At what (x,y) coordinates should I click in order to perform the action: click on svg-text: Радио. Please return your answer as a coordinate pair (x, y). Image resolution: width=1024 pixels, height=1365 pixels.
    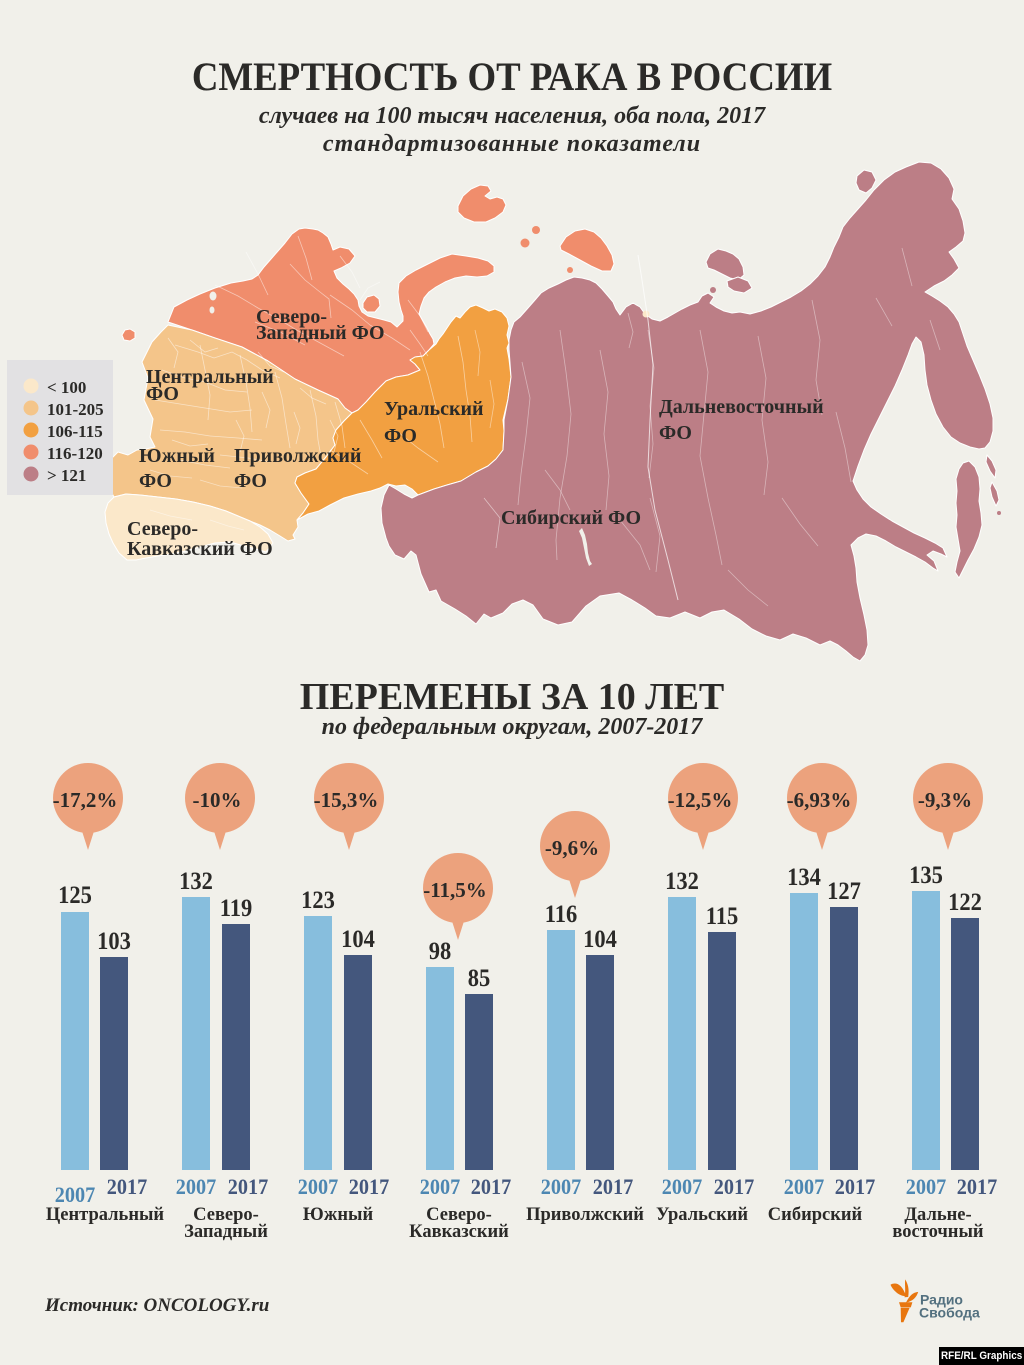
    Looking at the image, I should click on (941, 1300).